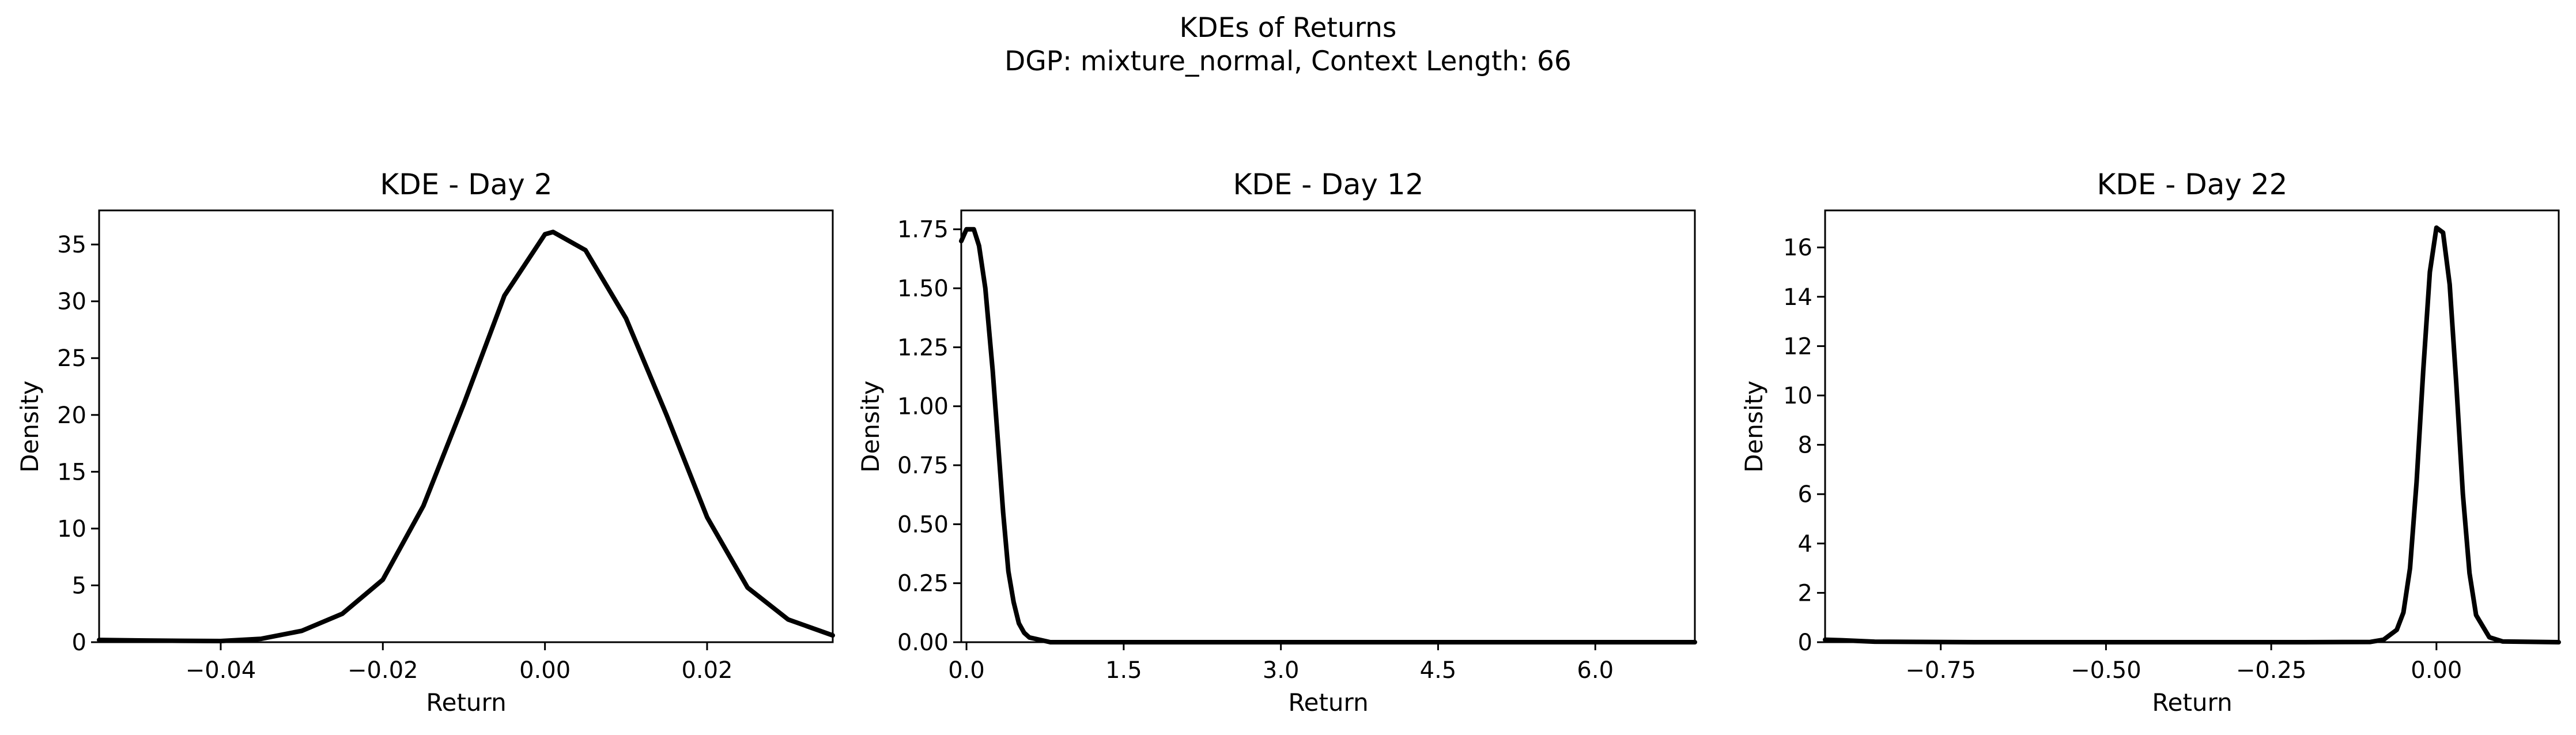 This screenshot has width=2576, height=735. Describe the element at coordinates (1805, 445) in the screenshot. I see `y-tick-label: 8` at that location.